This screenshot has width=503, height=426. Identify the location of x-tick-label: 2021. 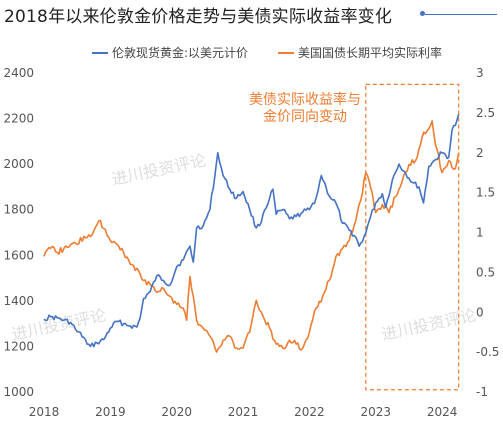
(243, 412).